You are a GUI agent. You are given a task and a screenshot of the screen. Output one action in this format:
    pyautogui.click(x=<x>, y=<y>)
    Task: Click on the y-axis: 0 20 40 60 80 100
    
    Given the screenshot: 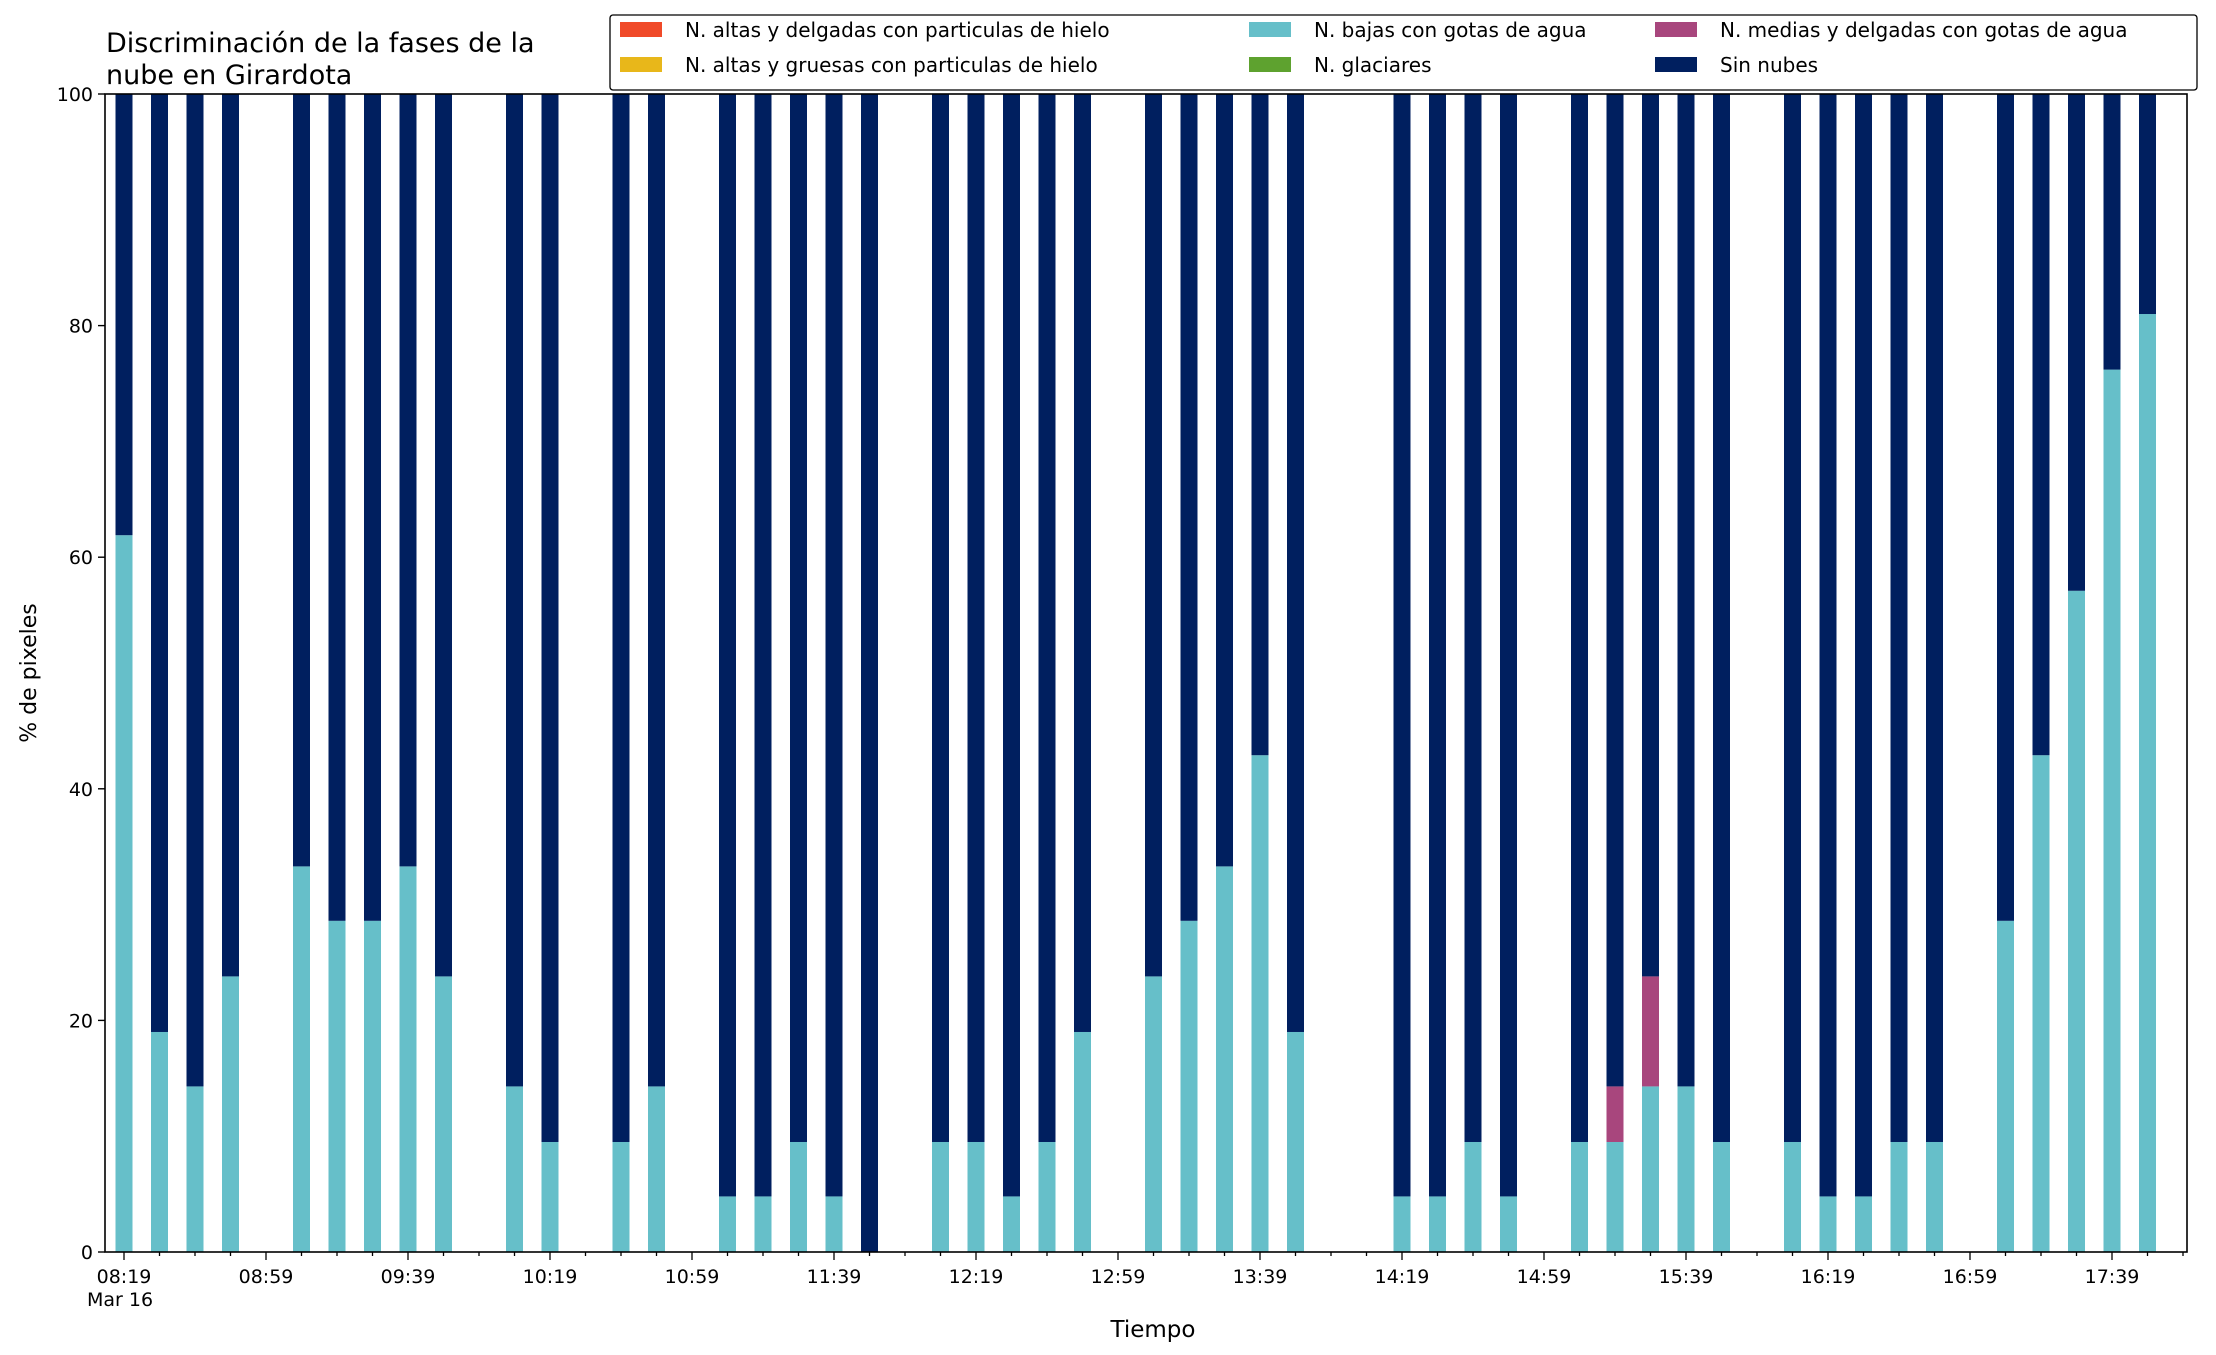 What is the action you would take?
    pyautogui.click(x=81, y=674)
    